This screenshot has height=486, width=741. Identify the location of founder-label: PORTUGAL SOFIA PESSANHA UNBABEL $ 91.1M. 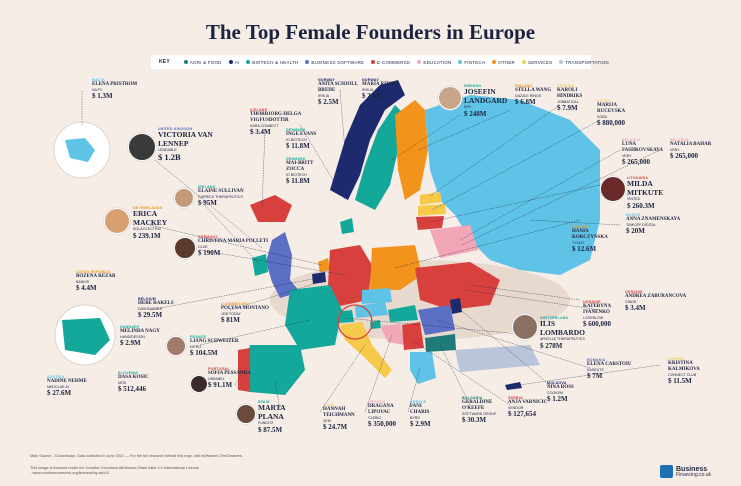
(229, 378).